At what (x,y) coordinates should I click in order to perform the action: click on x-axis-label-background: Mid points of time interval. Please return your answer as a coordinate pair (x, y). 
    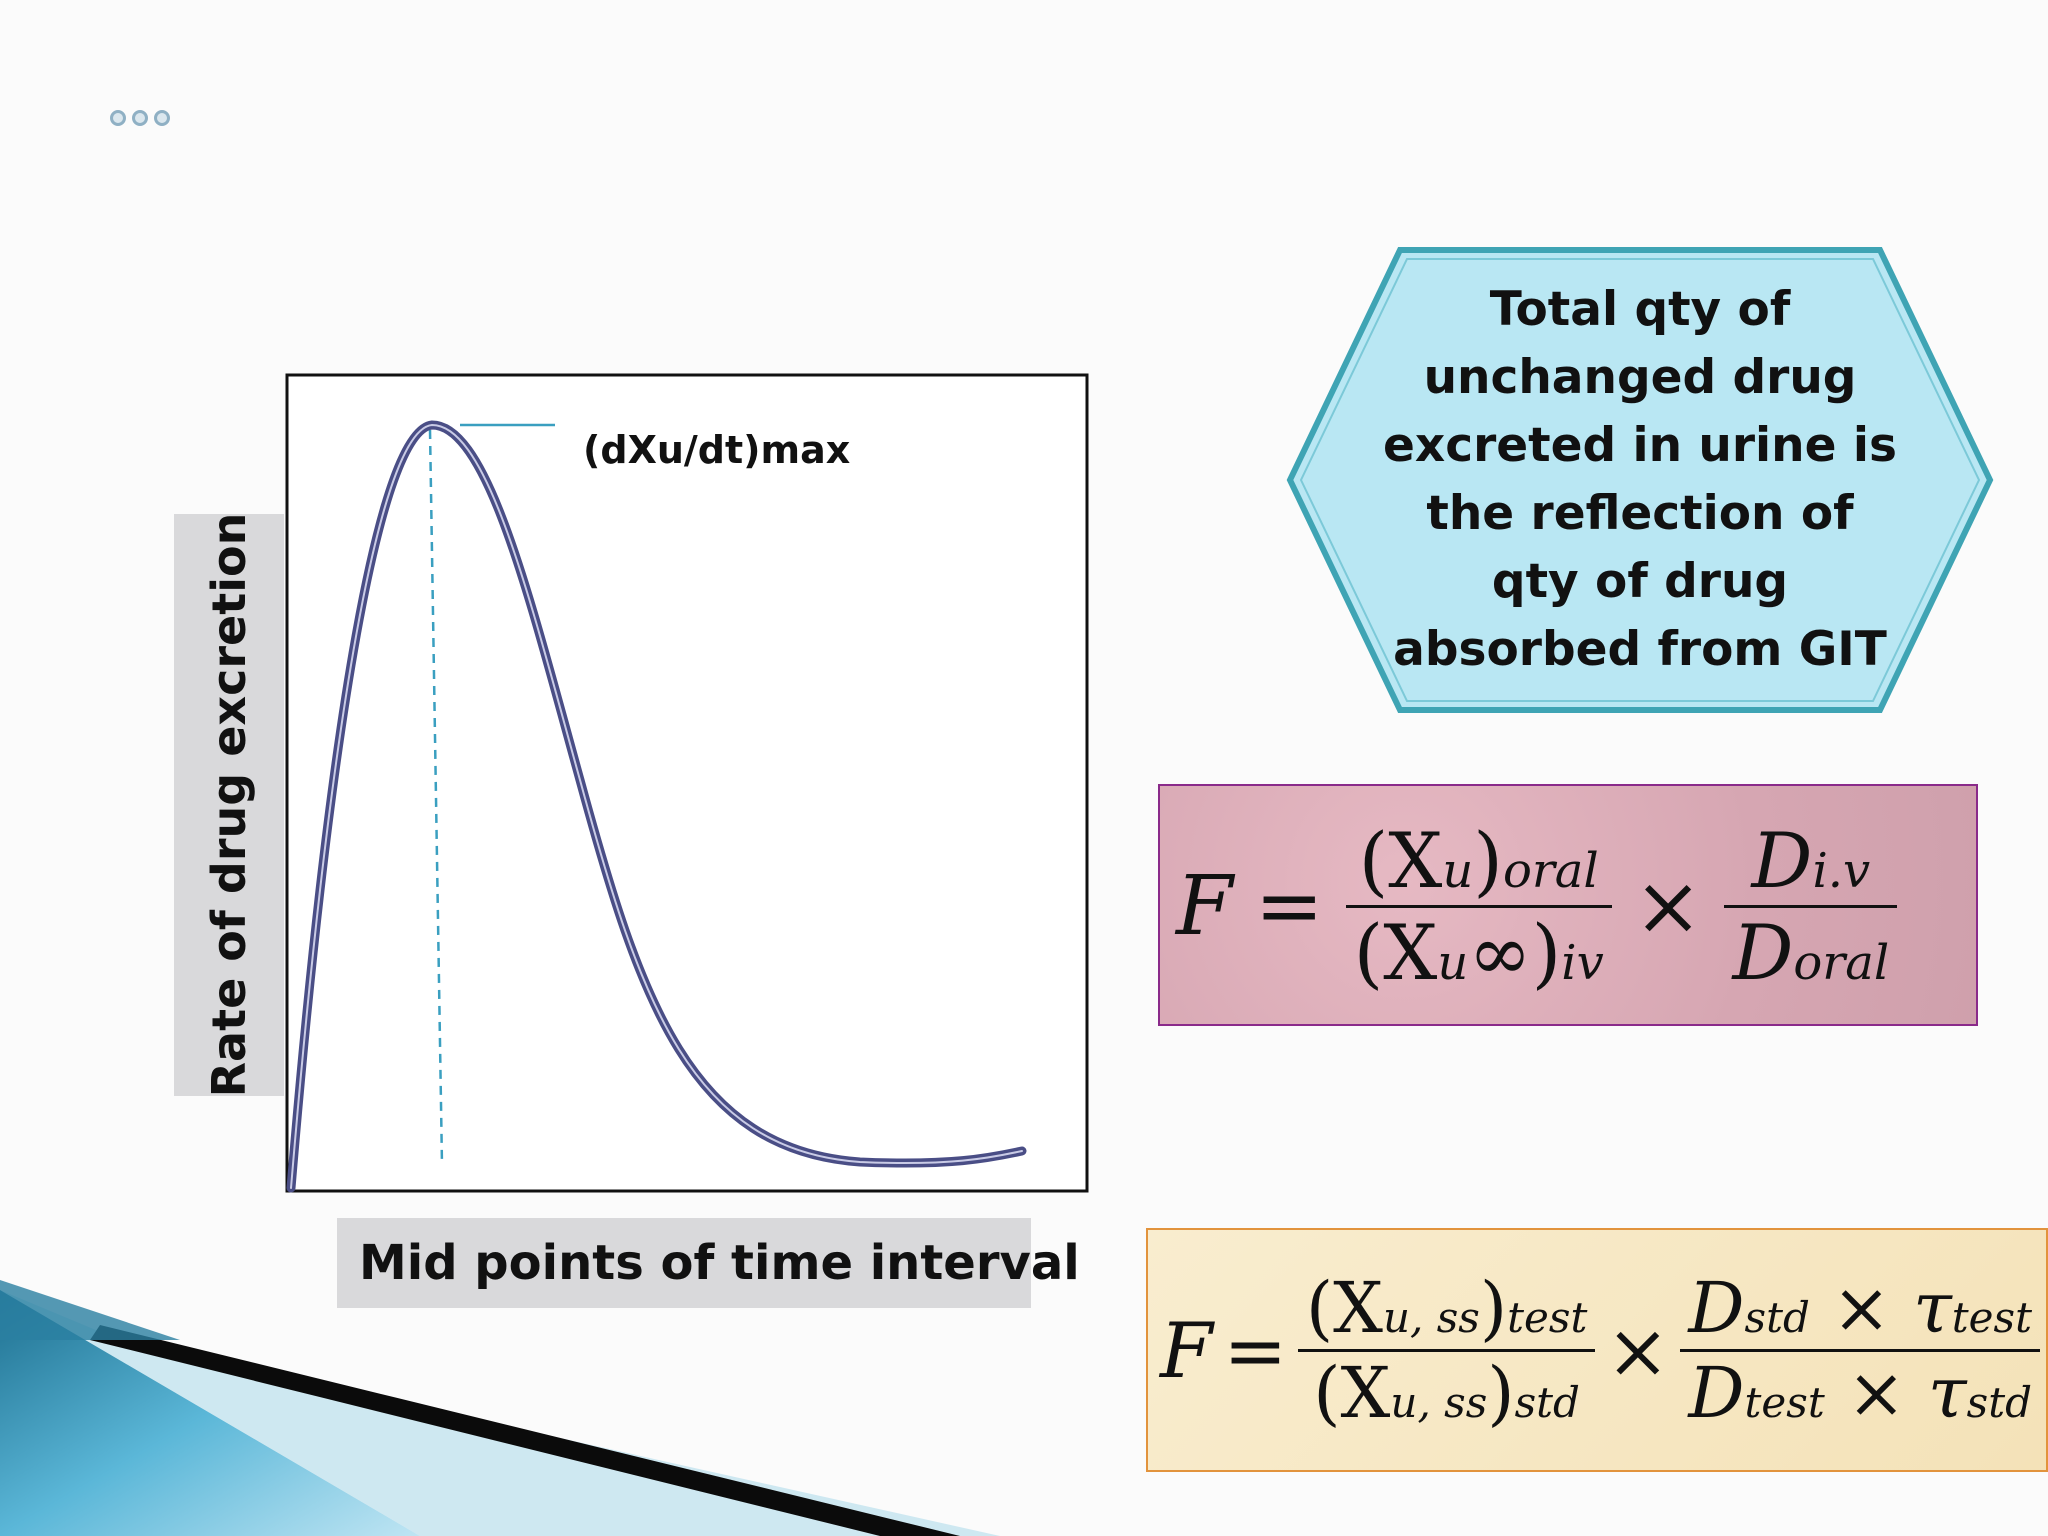
    Looking at the image, I should click on (708, 1263).